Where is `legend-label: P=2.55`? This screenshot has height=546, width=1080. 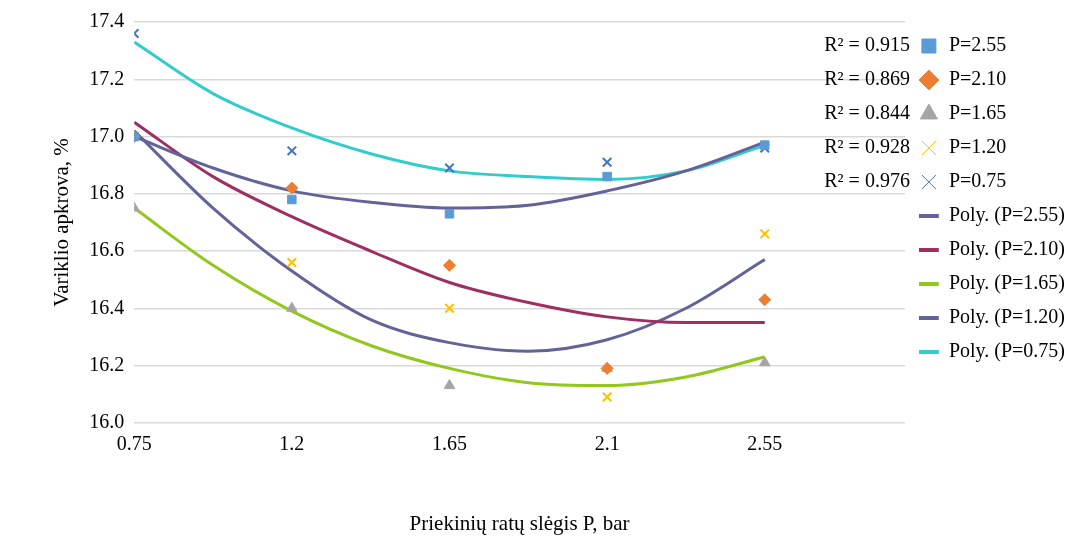
legend-label: P=2.55 is located at coordinates (977, 44).